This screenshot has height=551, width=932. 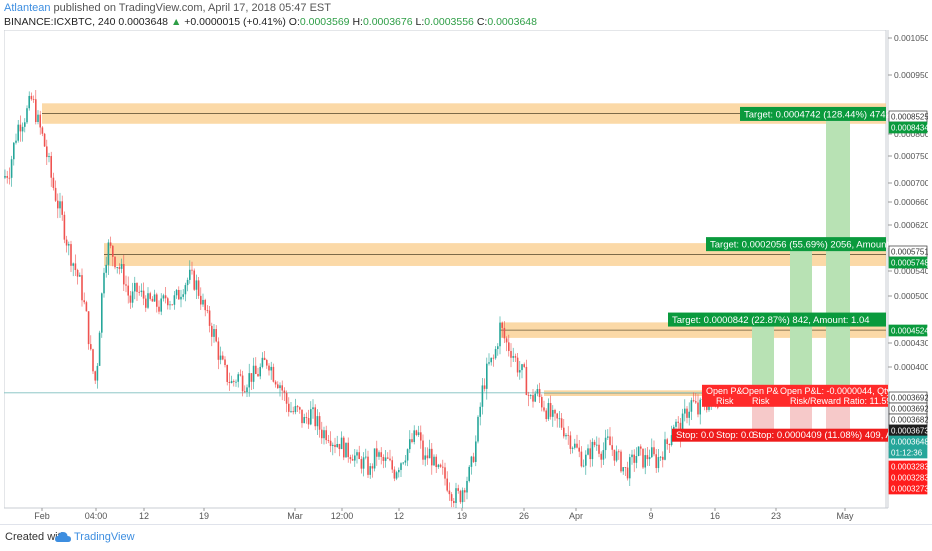 I want to click on author-link: Atlantean, so click(x=27, y=8).